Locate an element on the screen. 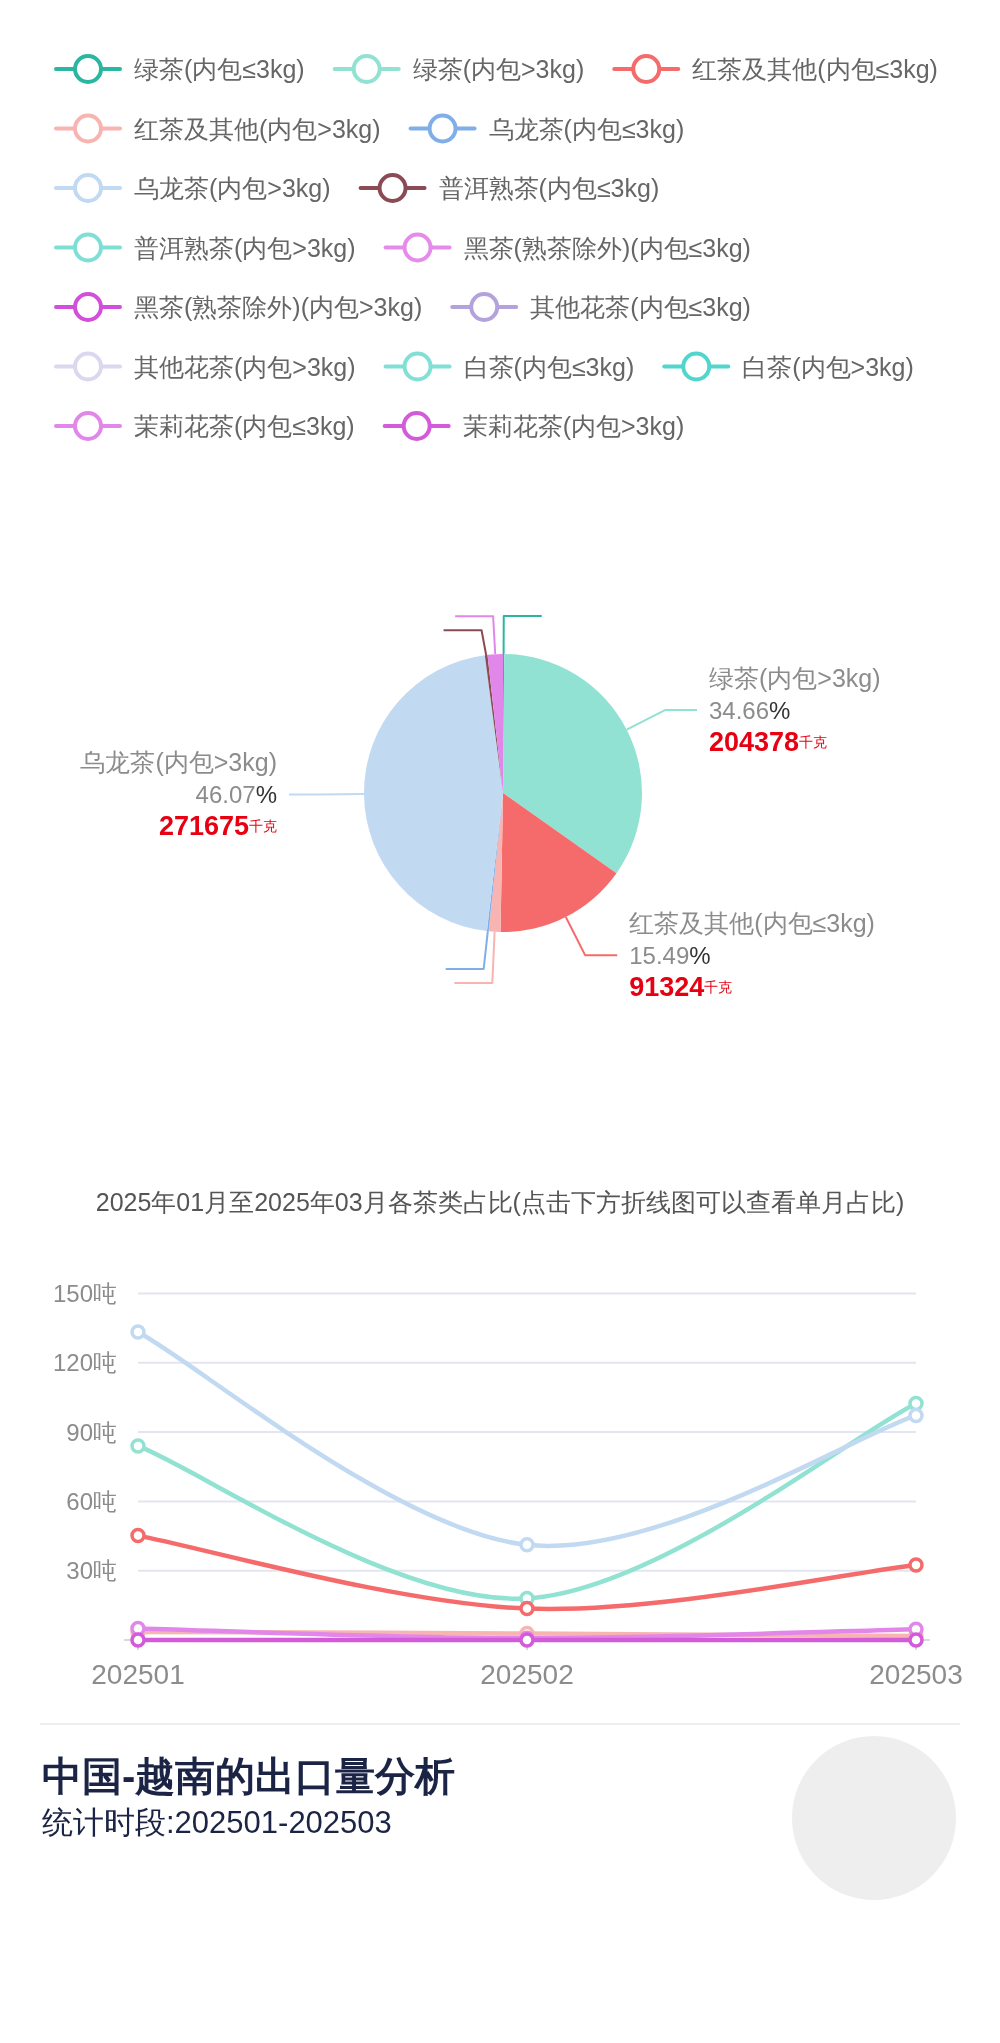  text: 2025年01月至2025年03月各茶类占比(点击下方折线图可以查看单月占比) is located at coordinates (500, 1202).